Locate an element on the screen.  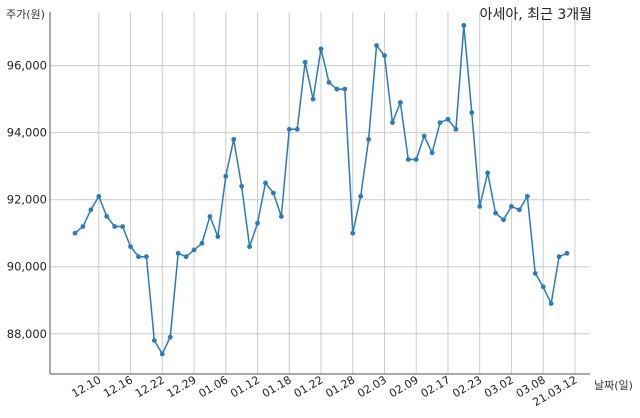
y-tick-label: 88,000 is located at coordinates (27, 334).